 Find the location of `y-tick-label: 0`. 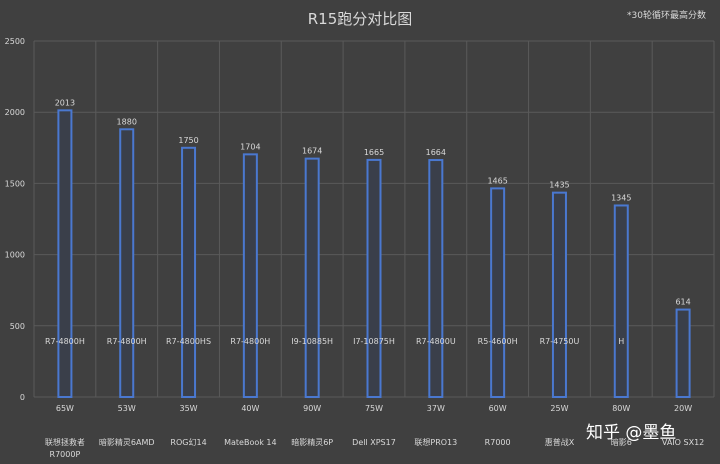

y-tick-label: 0 is located at coordinates (22, 397).